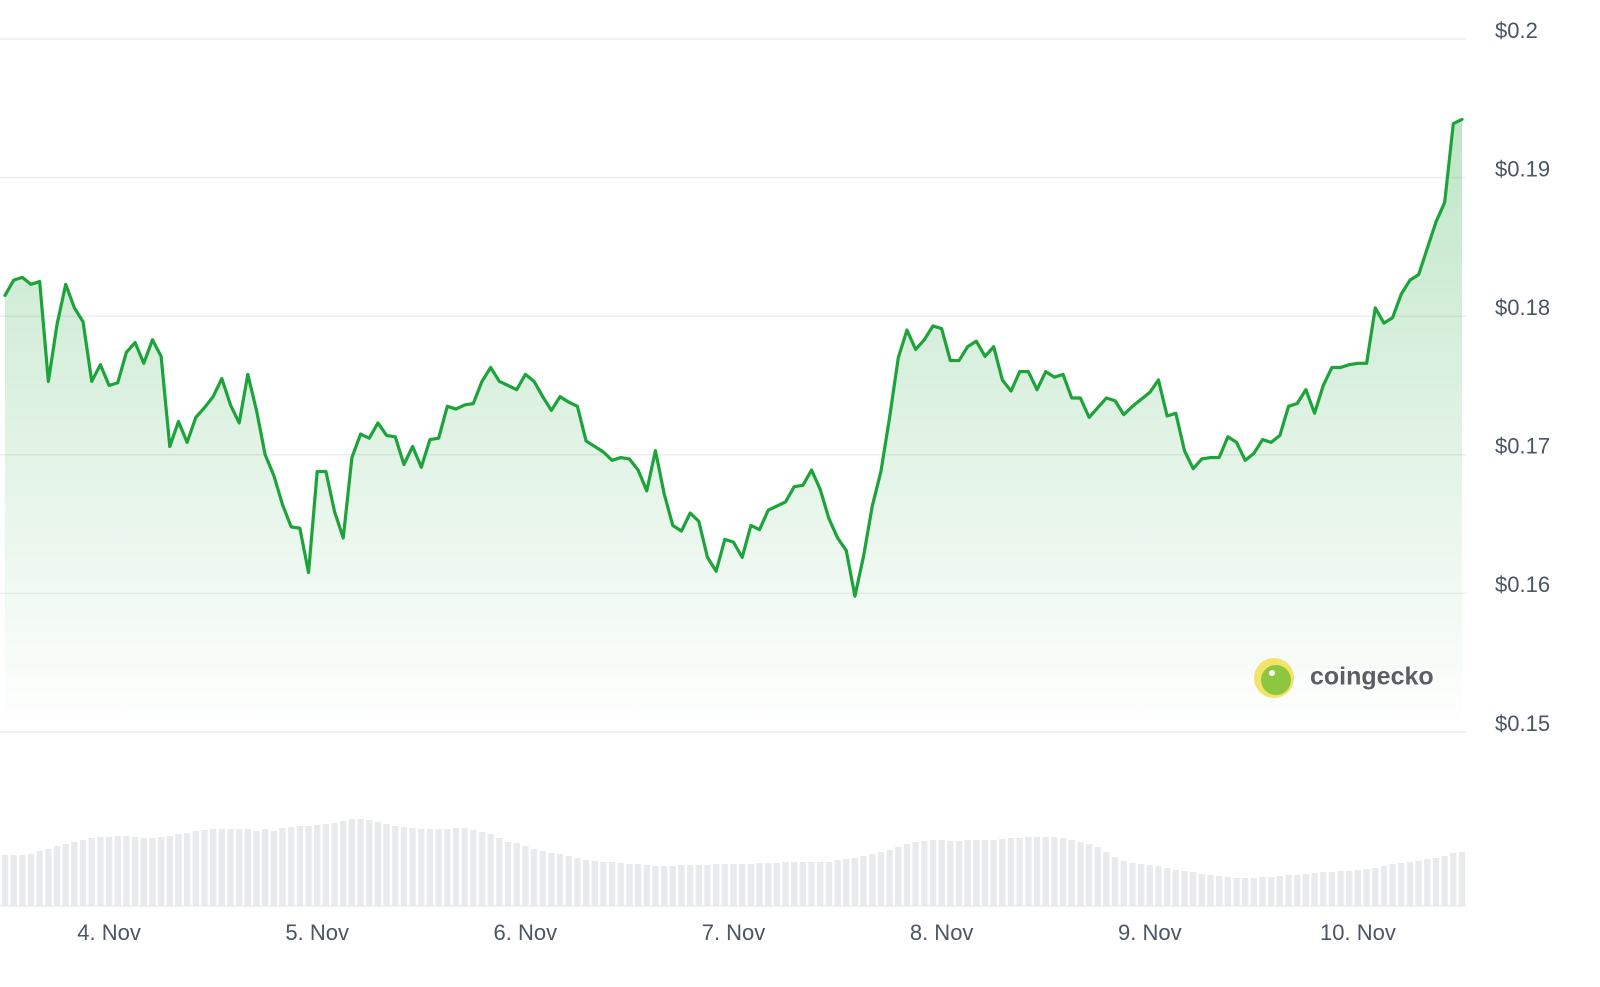  I want to click on watermark: coingecko, so click(1344, 678).